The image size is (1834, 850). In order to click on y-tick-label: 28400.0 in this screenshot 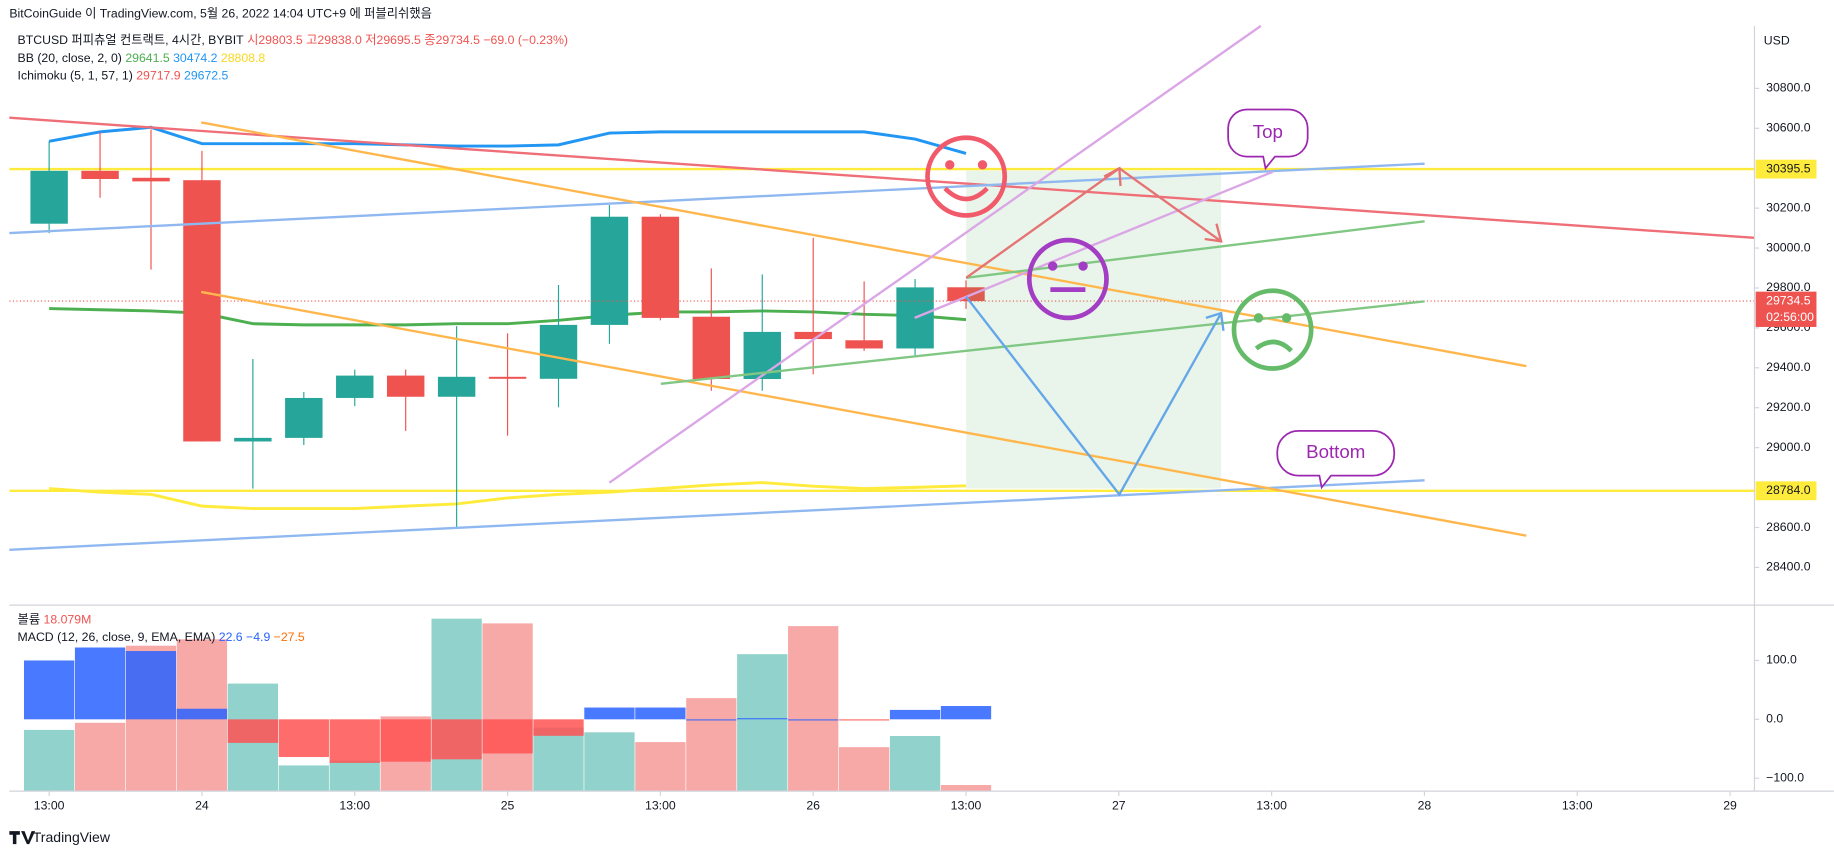, I will do `click(1788, 567)`.